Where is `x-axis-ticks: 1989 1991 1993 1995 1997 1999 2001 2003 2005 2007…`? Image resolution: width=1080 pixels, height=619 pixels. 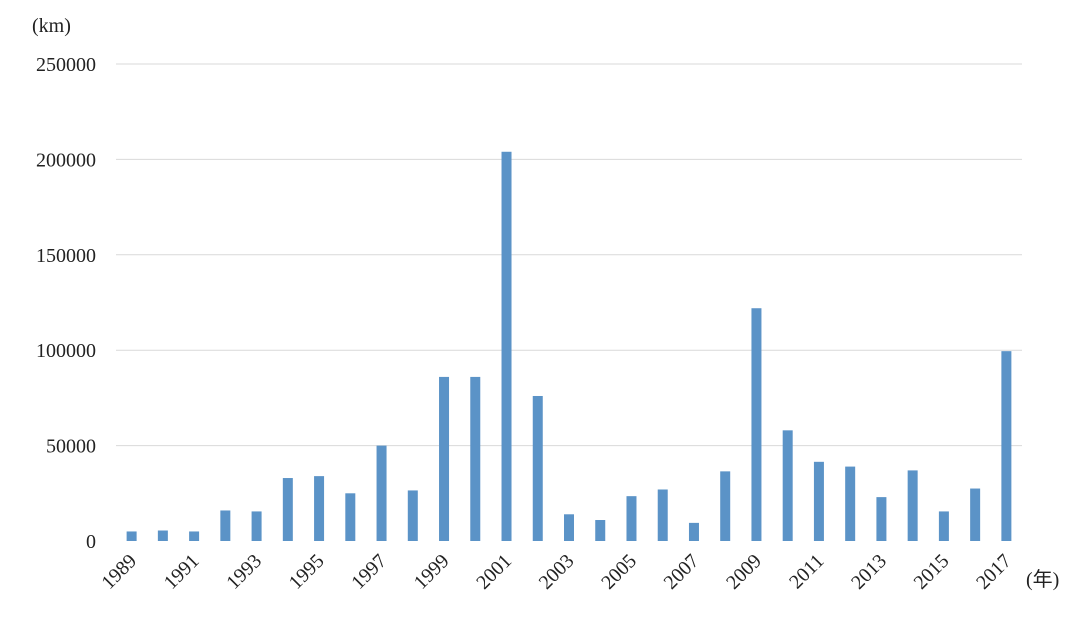
x-axis-ticks: 1989 1991 1993 1995 1997 1999 2001 2003 2005 2007… is located at coordinates (556, 572).